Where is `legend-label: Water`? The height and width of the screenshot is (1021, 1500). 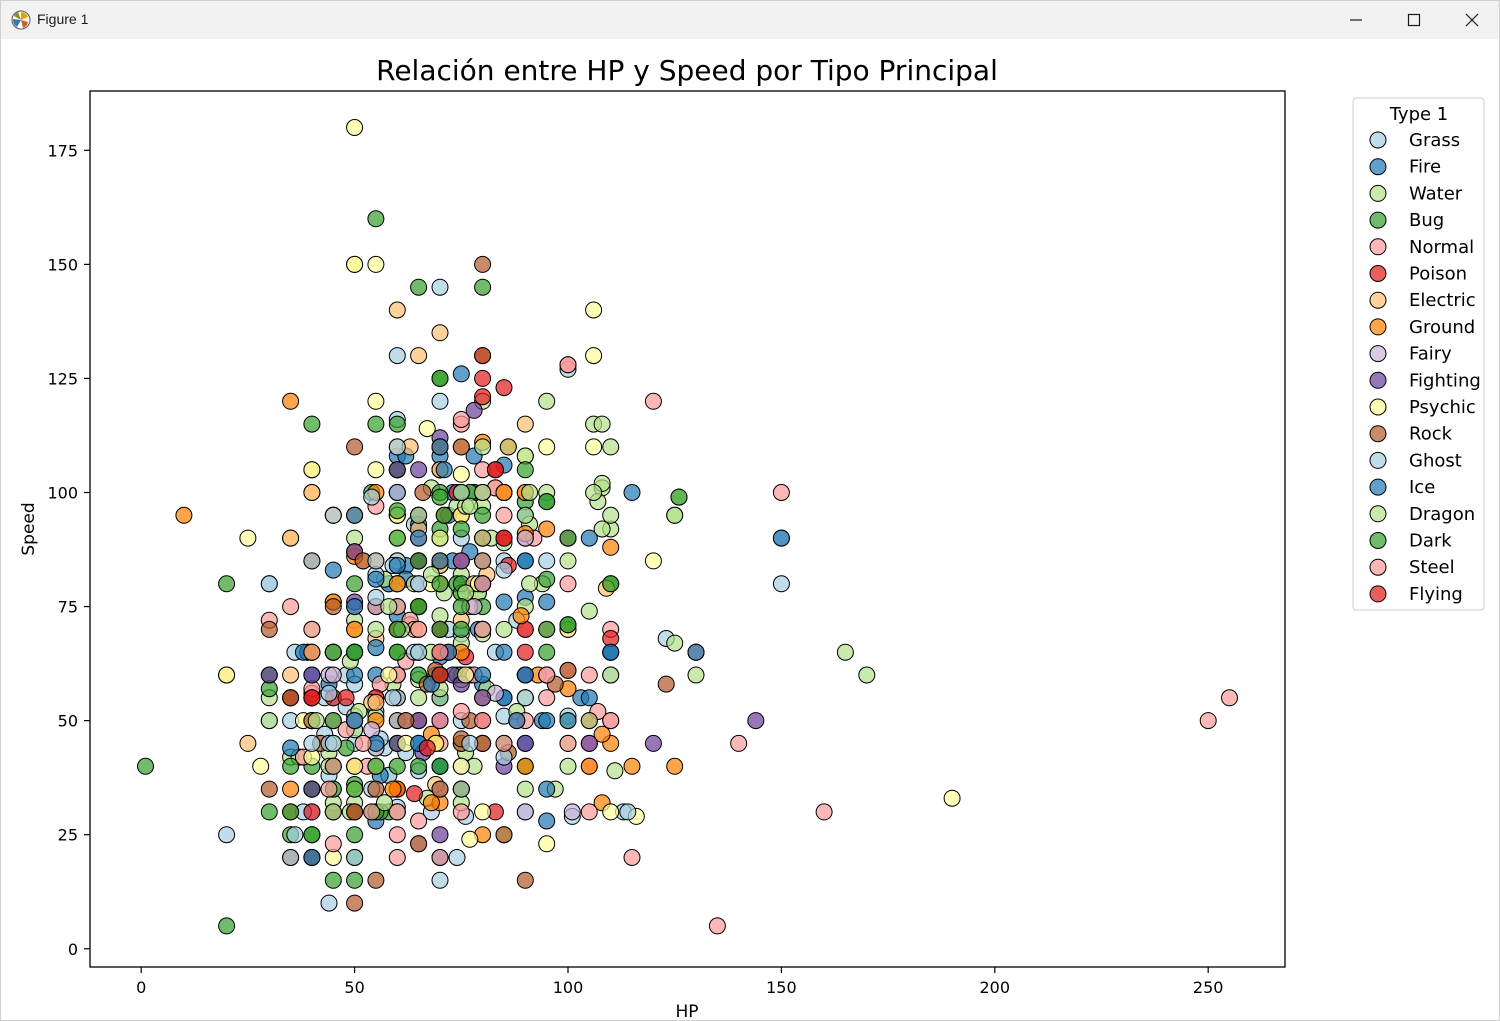 legend-label: Water is located at coordinates (1436, 193).